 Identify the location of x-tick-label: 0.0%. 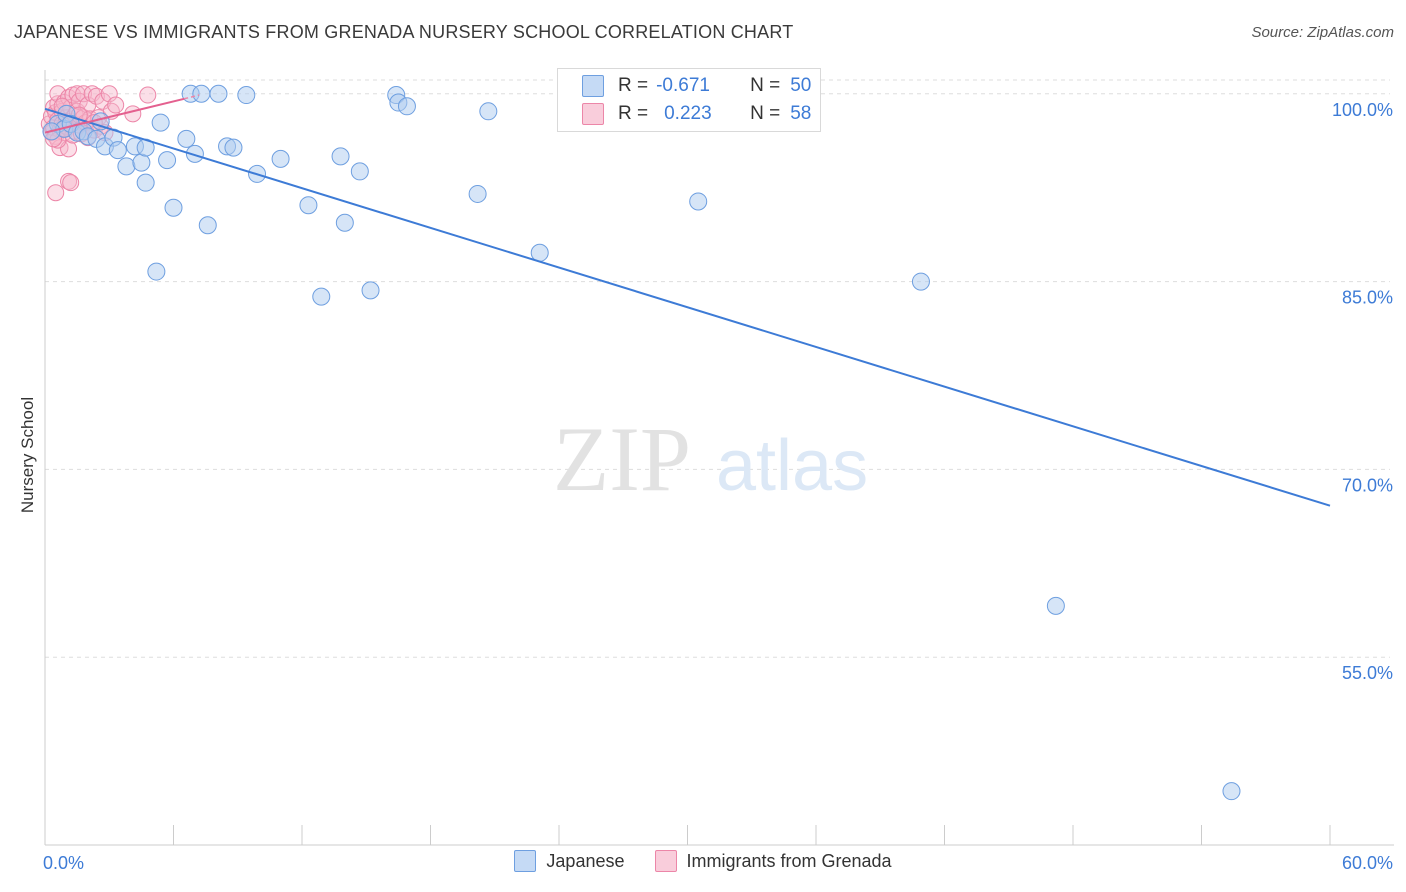
(63, 863).